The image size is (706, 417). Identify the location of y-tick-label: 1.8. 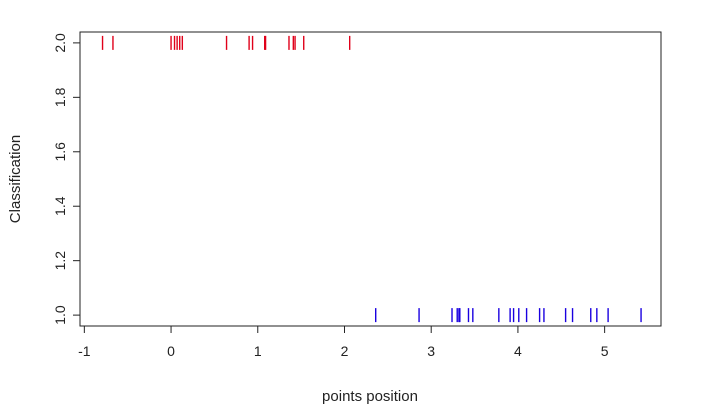
(60, 97).